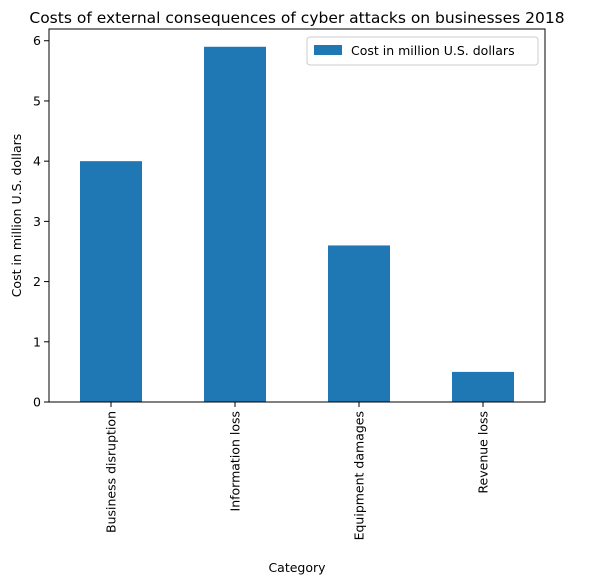 Image resolution: width=594 pixels, height=585 pixels. What do you see at coordinates (235, 461) in the screenshot?
I see `x-tick-label: Information loss` at bounding box center [235, 461].